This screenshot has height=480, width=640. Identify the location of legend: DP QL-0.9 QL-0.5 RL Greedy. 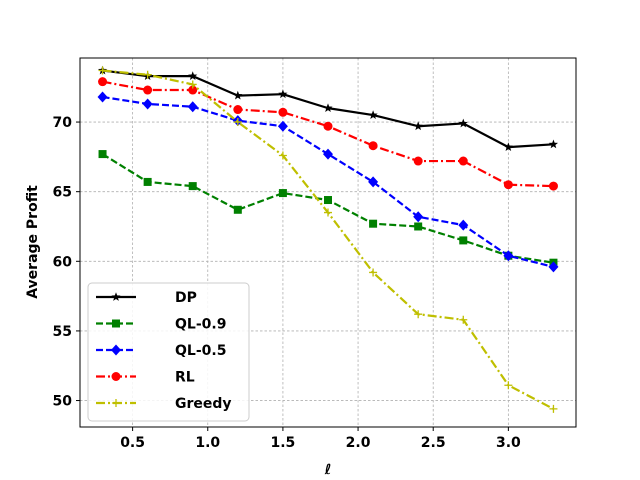
(168, 352).